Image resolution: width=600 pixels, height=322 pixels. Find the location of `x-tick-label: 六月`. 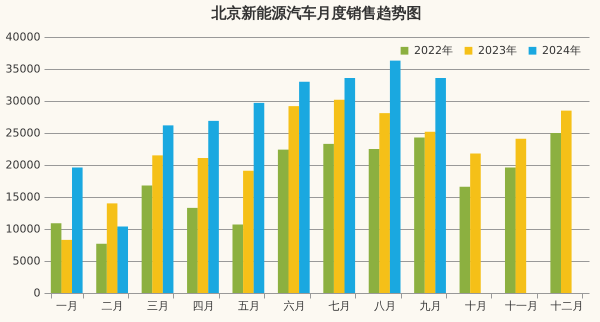

x-tick-label: 六月 is located at coordinates (294, 306).